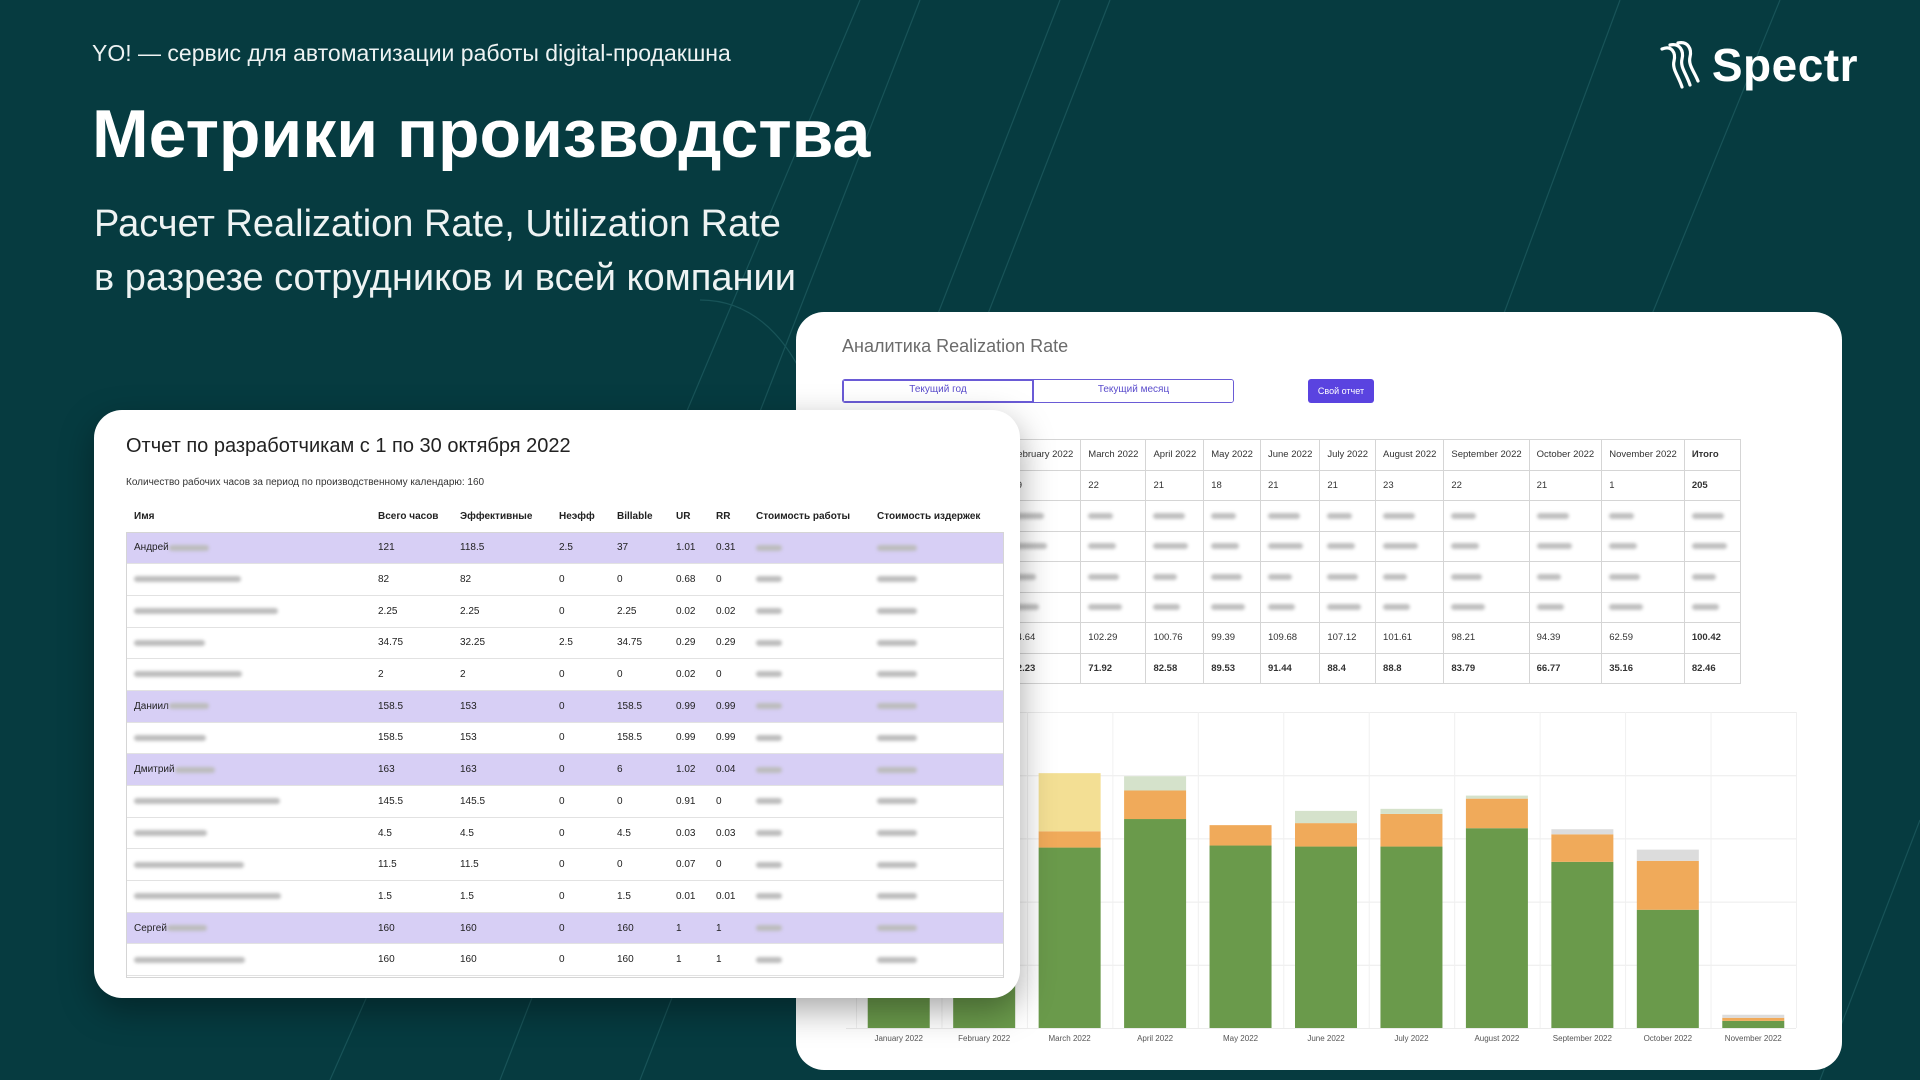  What do you see at coordinates (565, 643) in the screenshot?
I see `table-row: 34.75 32.25 2.5 34.75 0.29 0.29` at bounding box center [565, 643].